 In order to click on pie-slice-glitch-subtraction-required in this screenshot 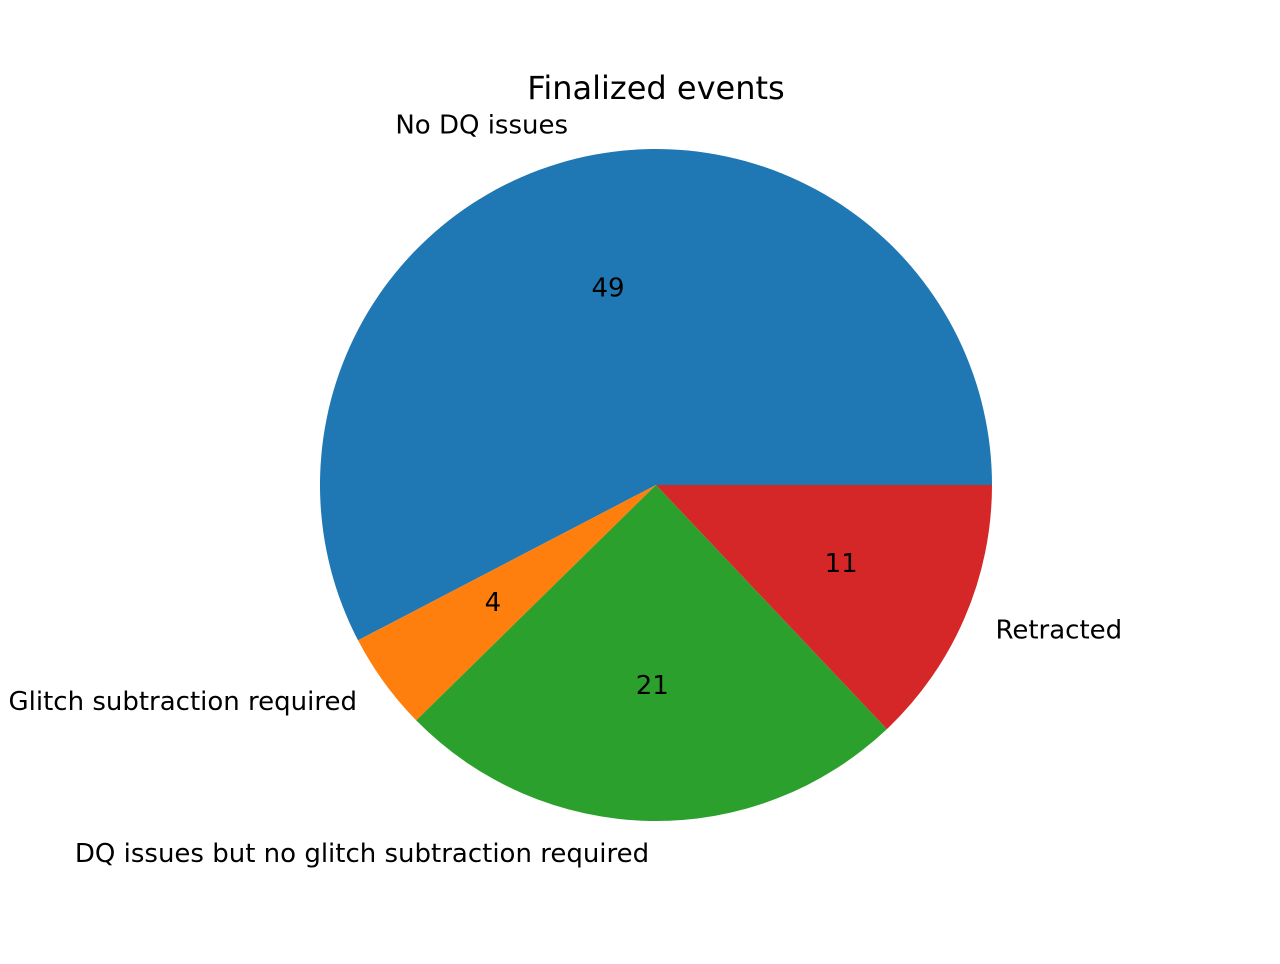, I will do `click(507, 603)`.